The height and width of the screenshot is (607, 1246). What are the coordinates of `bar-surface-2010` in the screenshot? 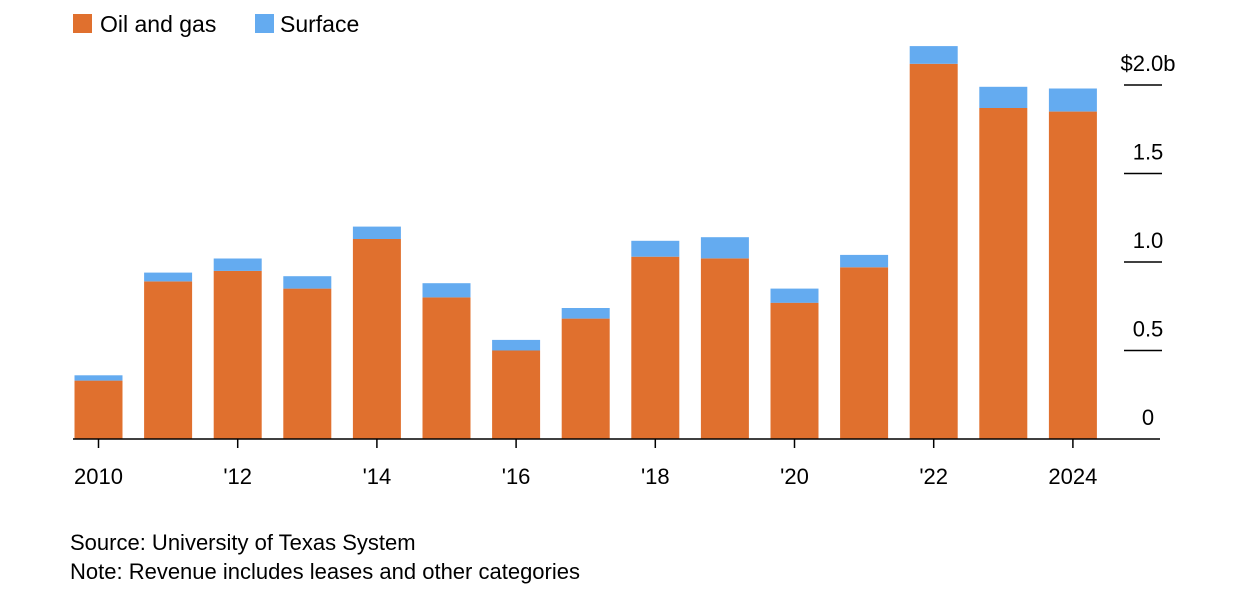 It's located at (98, 378).